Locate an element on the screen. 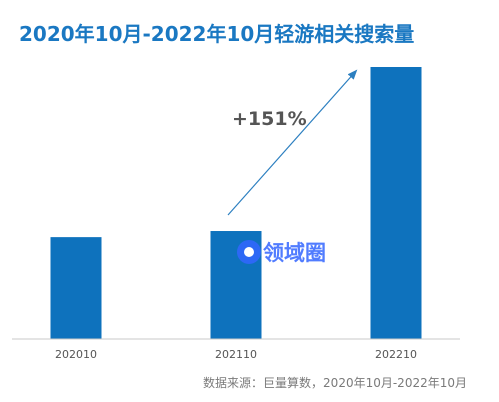 The width and height of the screenshot is (499, 402). source-note: 数据来源：巨量算数，2020年10月-2022年10月 is located at coordinates (335, 383).